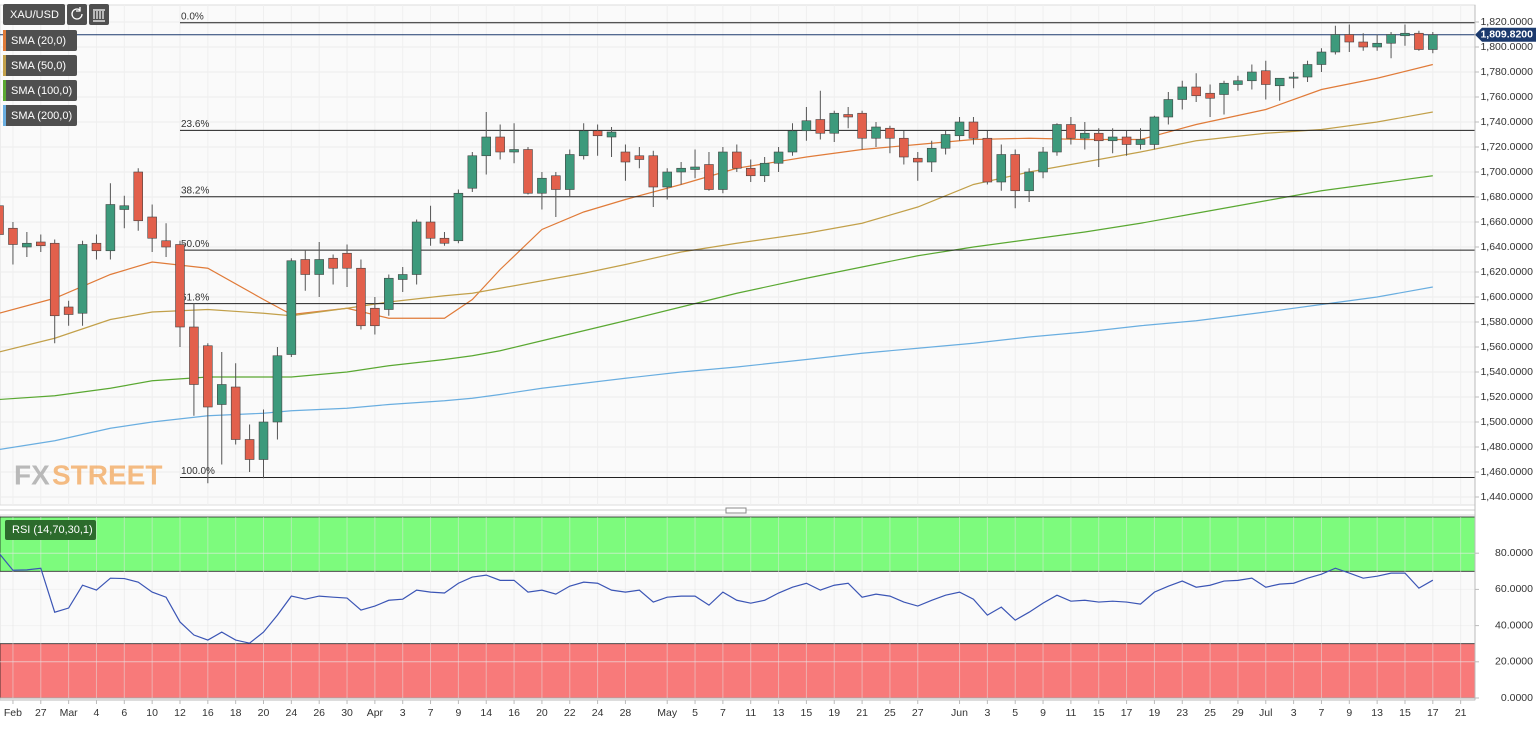  What do you see at coordinates (736, 510) in the screenshot?
I see `resize-handle` at bounding box center [736, 510].